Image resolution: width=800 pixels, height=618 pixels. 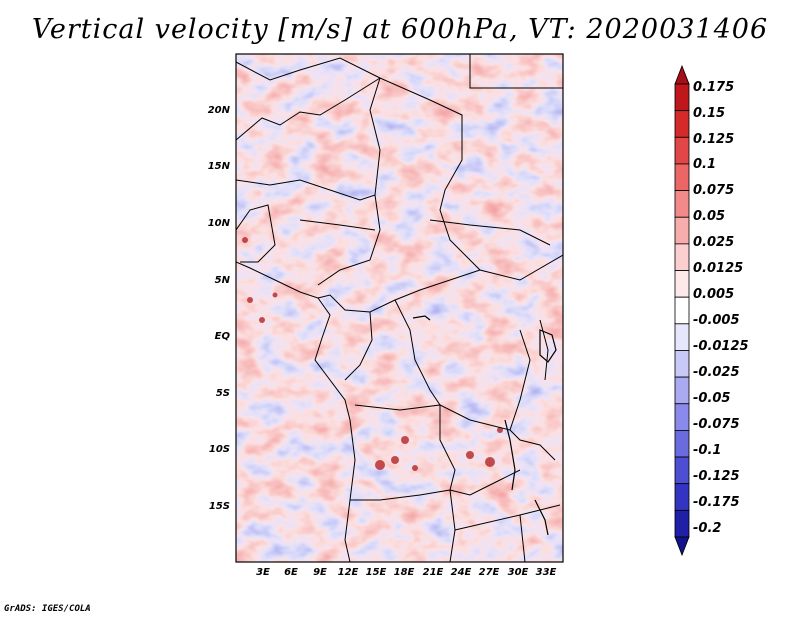 I want to click on lon-label: 24E, so click(x=461, y=572).